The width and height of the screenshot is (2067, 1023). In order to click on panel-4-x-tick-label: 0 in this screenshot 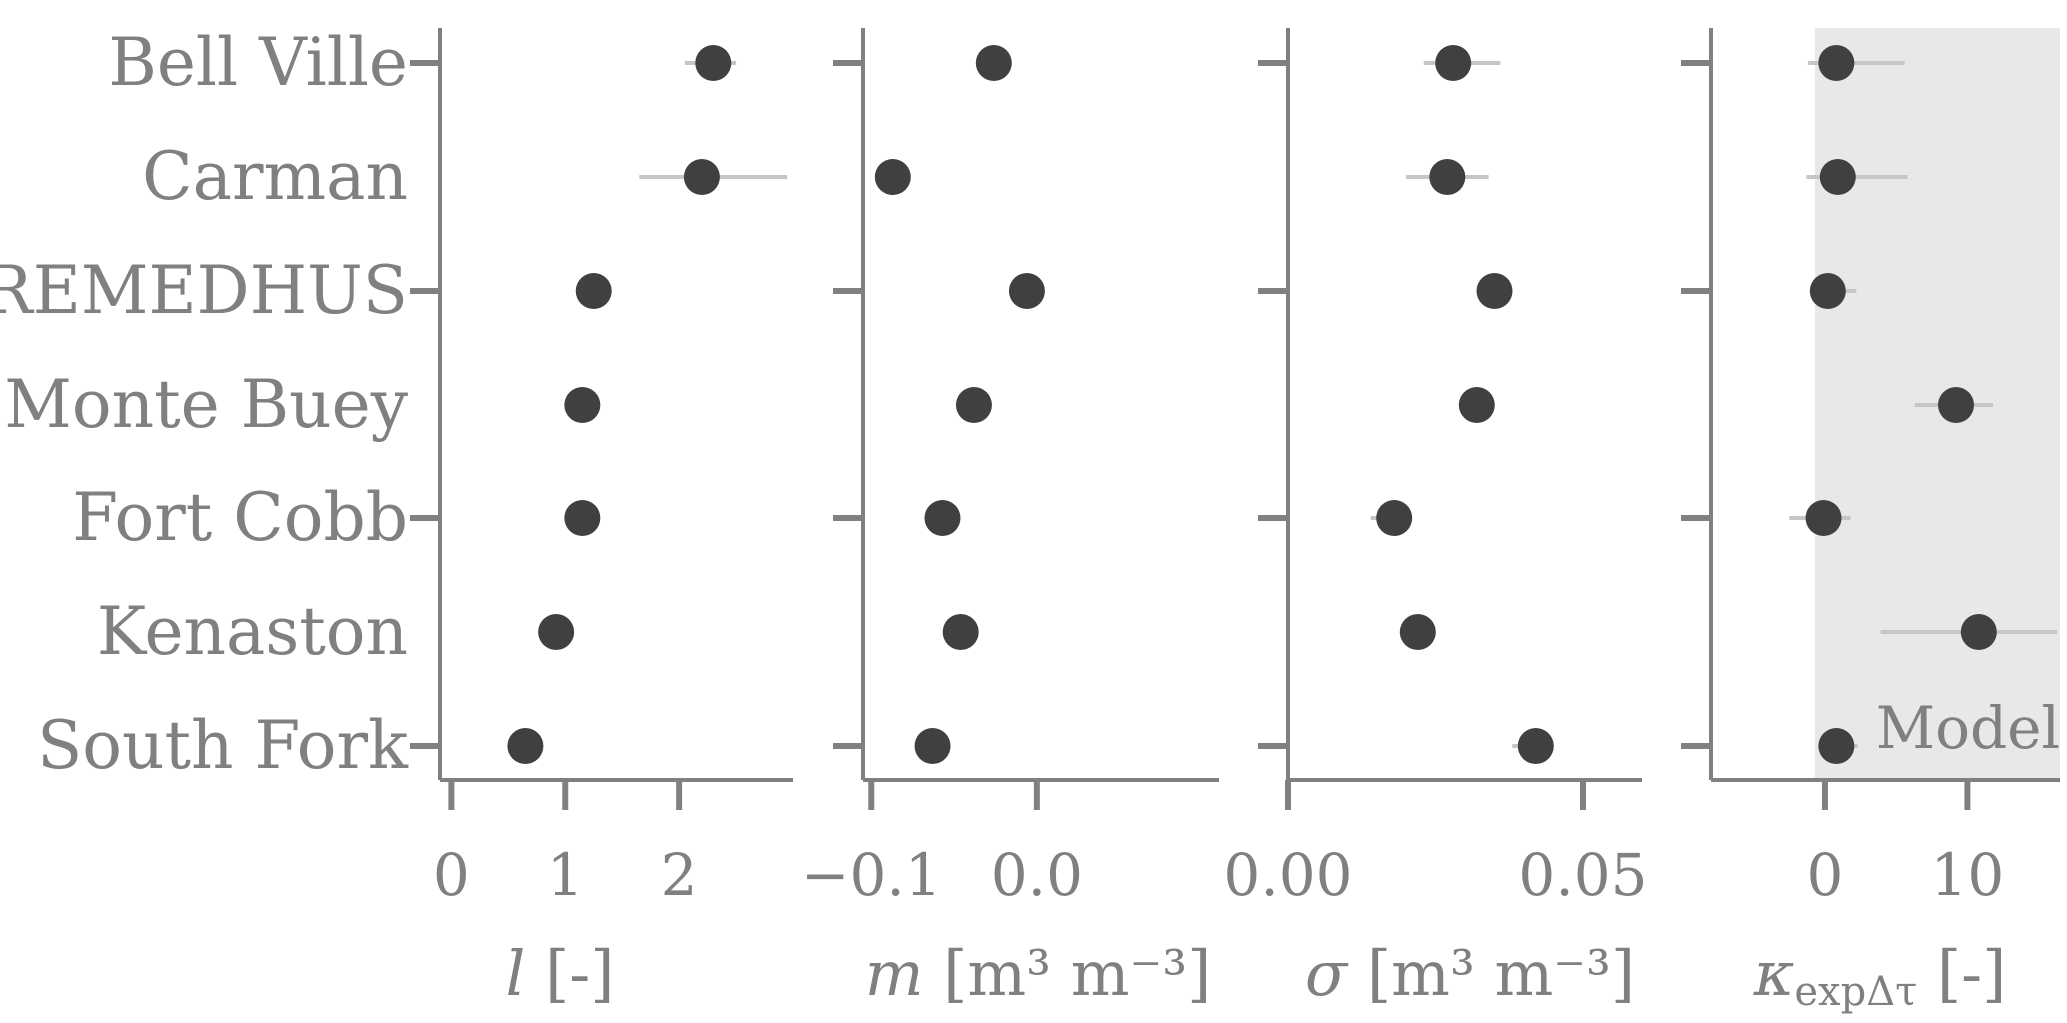, I will do `click(1825, 875)`.